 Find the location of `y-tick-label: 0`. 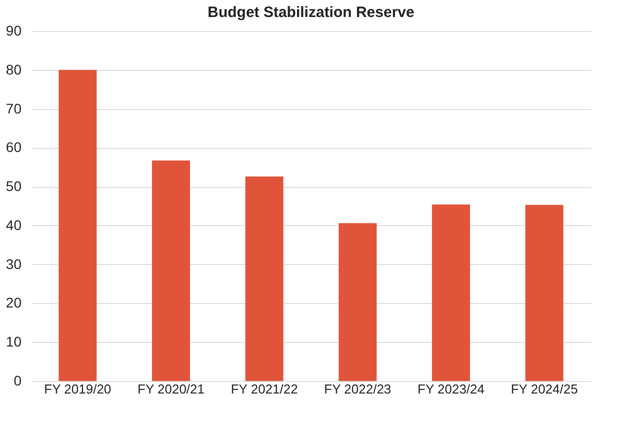

y-tick-label: 0 is located at coordinates (18, 380).